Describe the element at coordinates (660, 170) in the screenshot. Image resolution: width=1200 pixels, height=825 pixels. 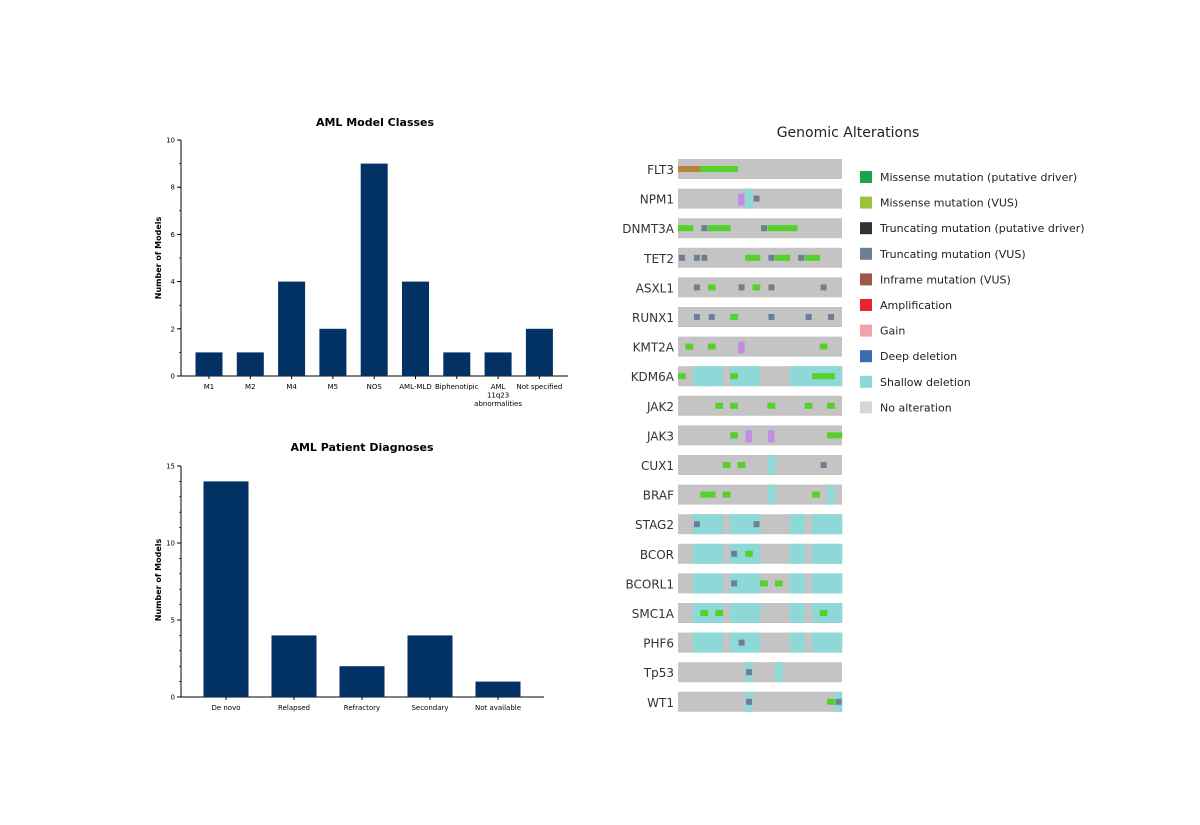
I see `gene-label: FLT3` at that location.